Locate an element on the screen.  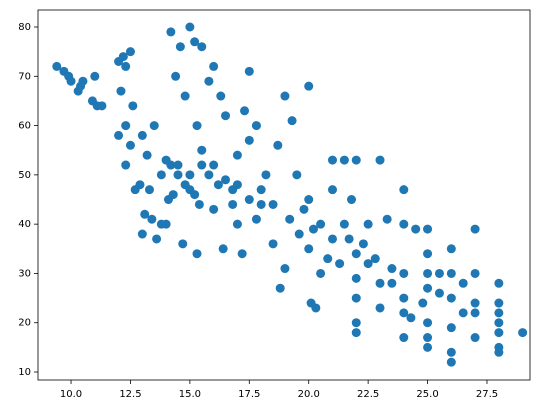
y-tick-label: 30 is located at coordinates (24, 273).